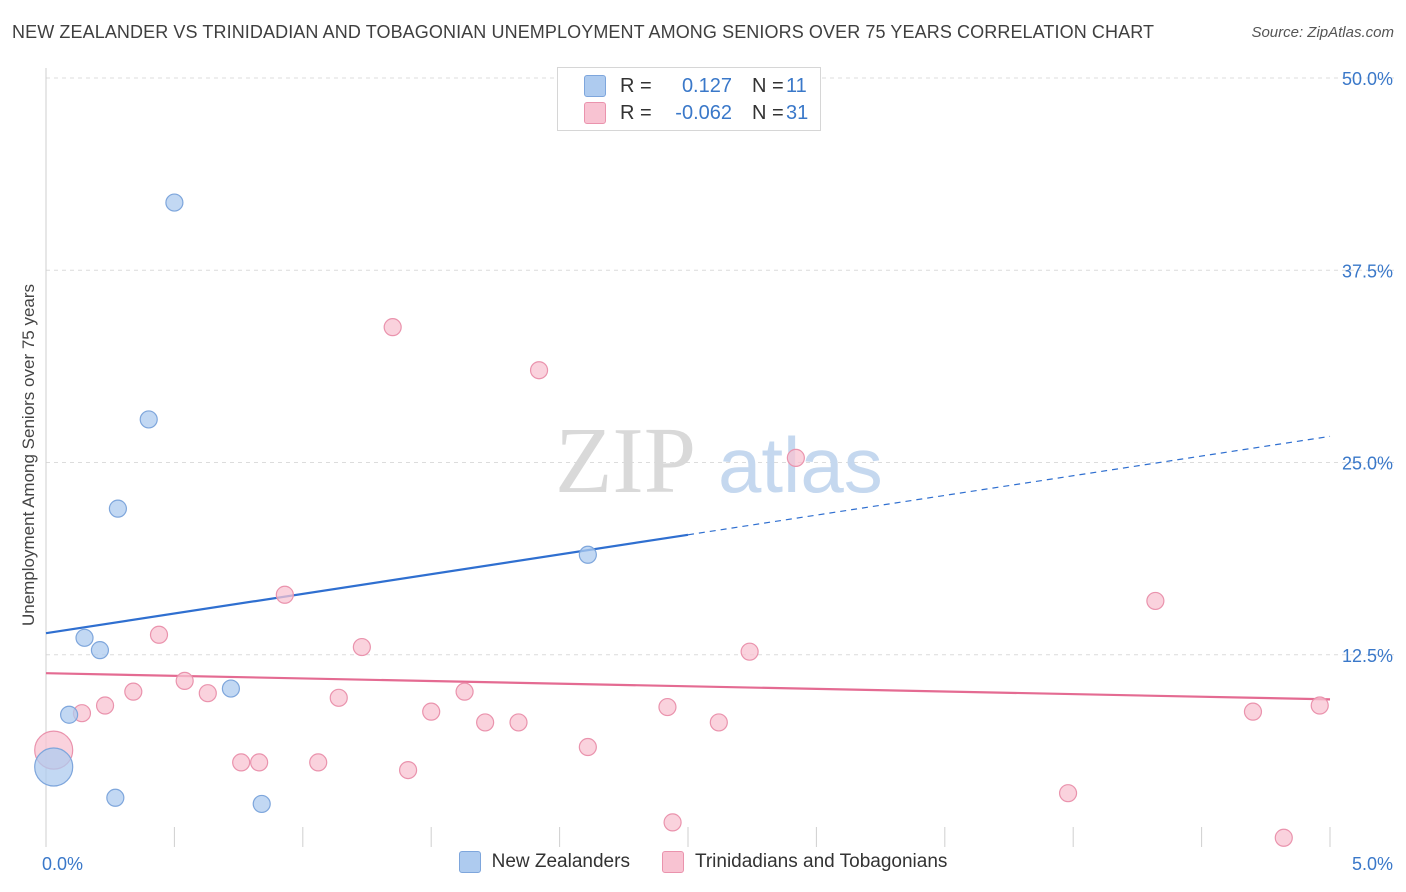  What do you see at coordinates (625, 461) in the screenshot?
I see `watermark-zip: ZIP` at bounding box center [625, 461].